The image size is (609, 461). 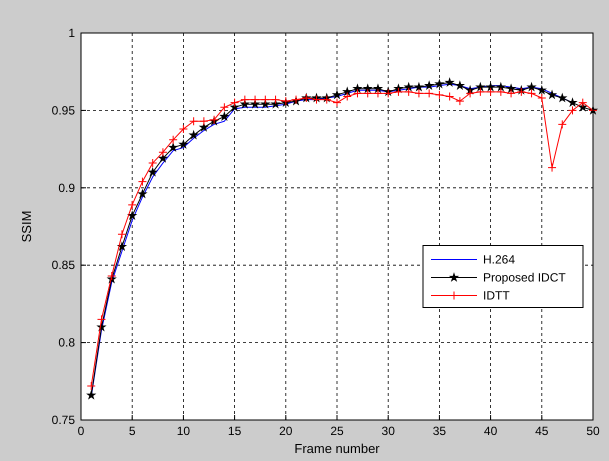 I want to click on x-tick-label: 20, so click(x=286, y=431).